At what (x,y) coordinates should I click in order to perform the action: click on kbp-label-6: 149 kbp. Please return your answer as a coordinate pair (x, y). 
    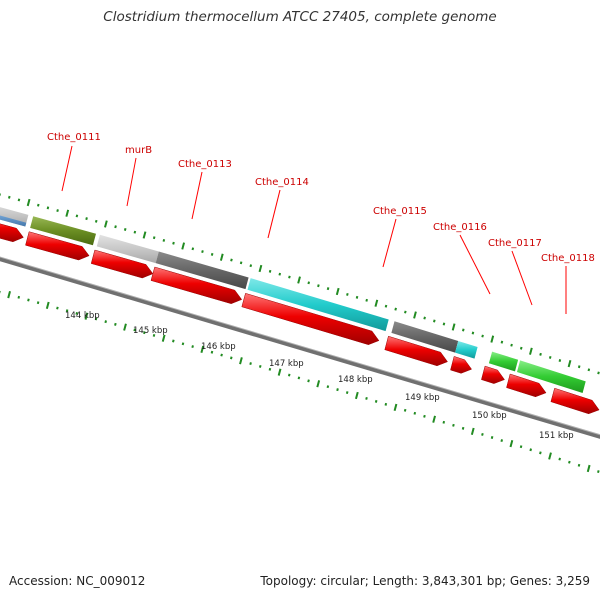
    Looking at the image, I should click on (422, 398).